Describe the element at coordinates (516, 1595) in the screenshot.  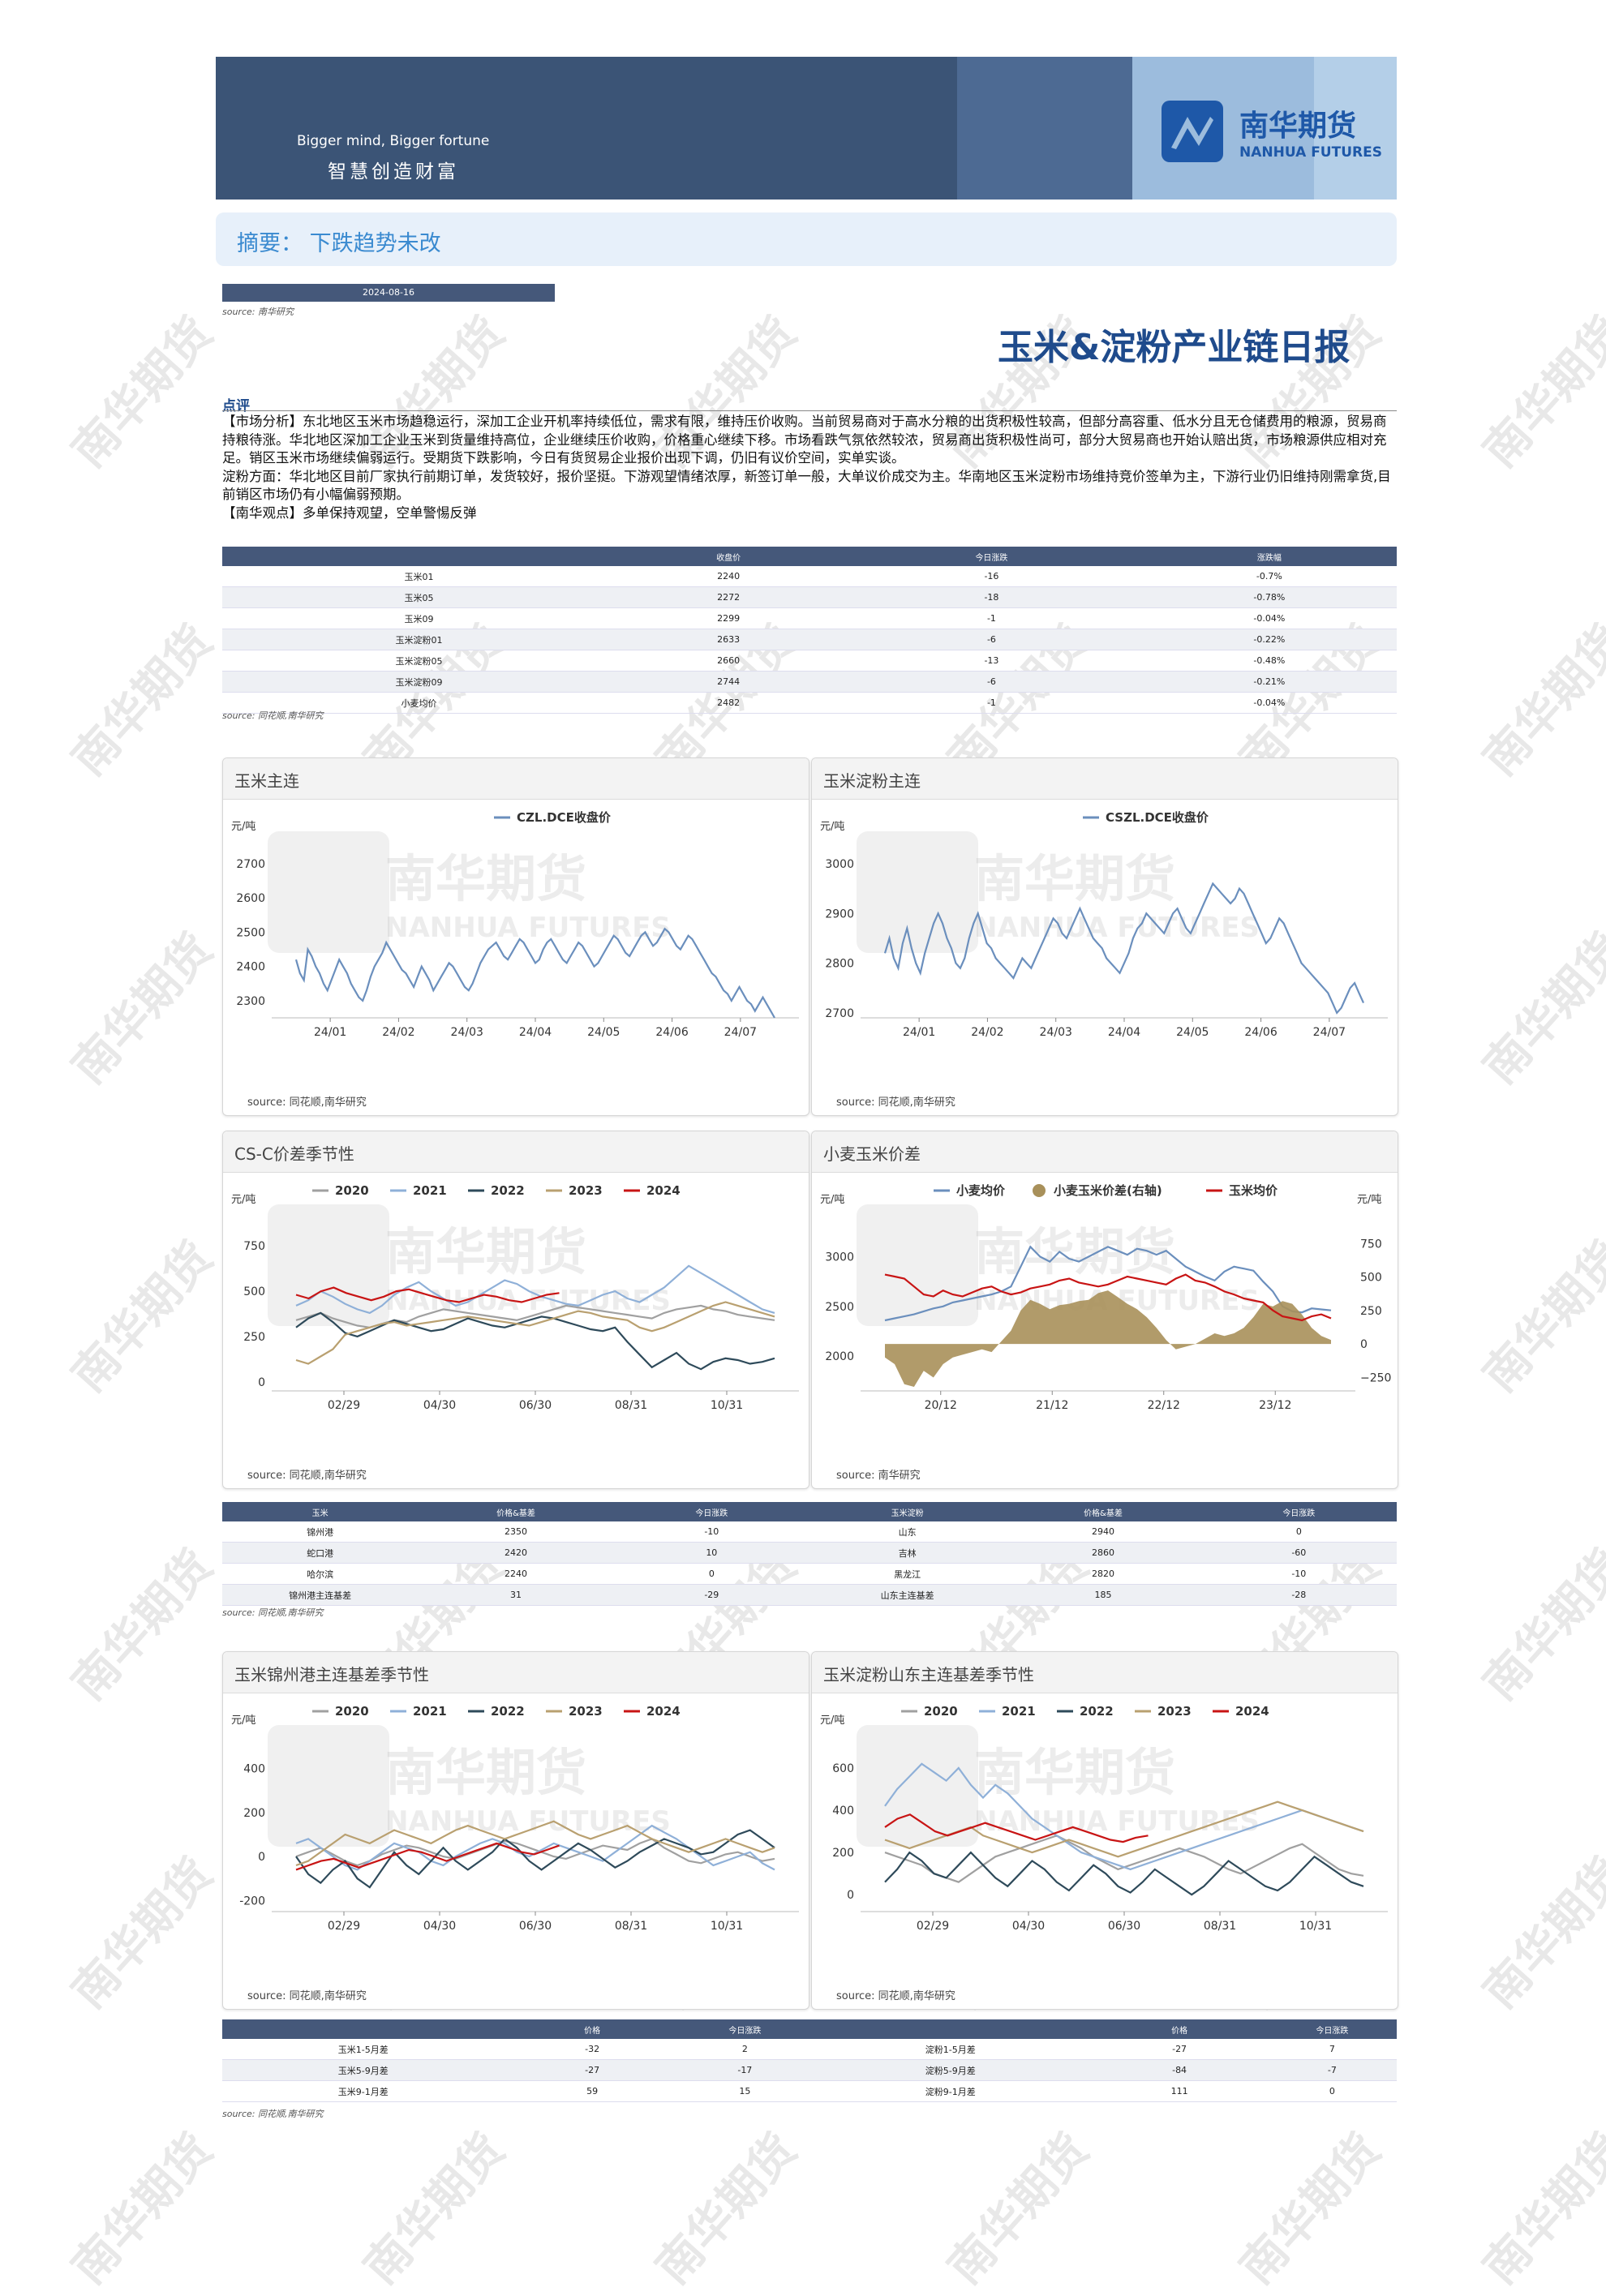
I see `table-cell: 31` at that location.